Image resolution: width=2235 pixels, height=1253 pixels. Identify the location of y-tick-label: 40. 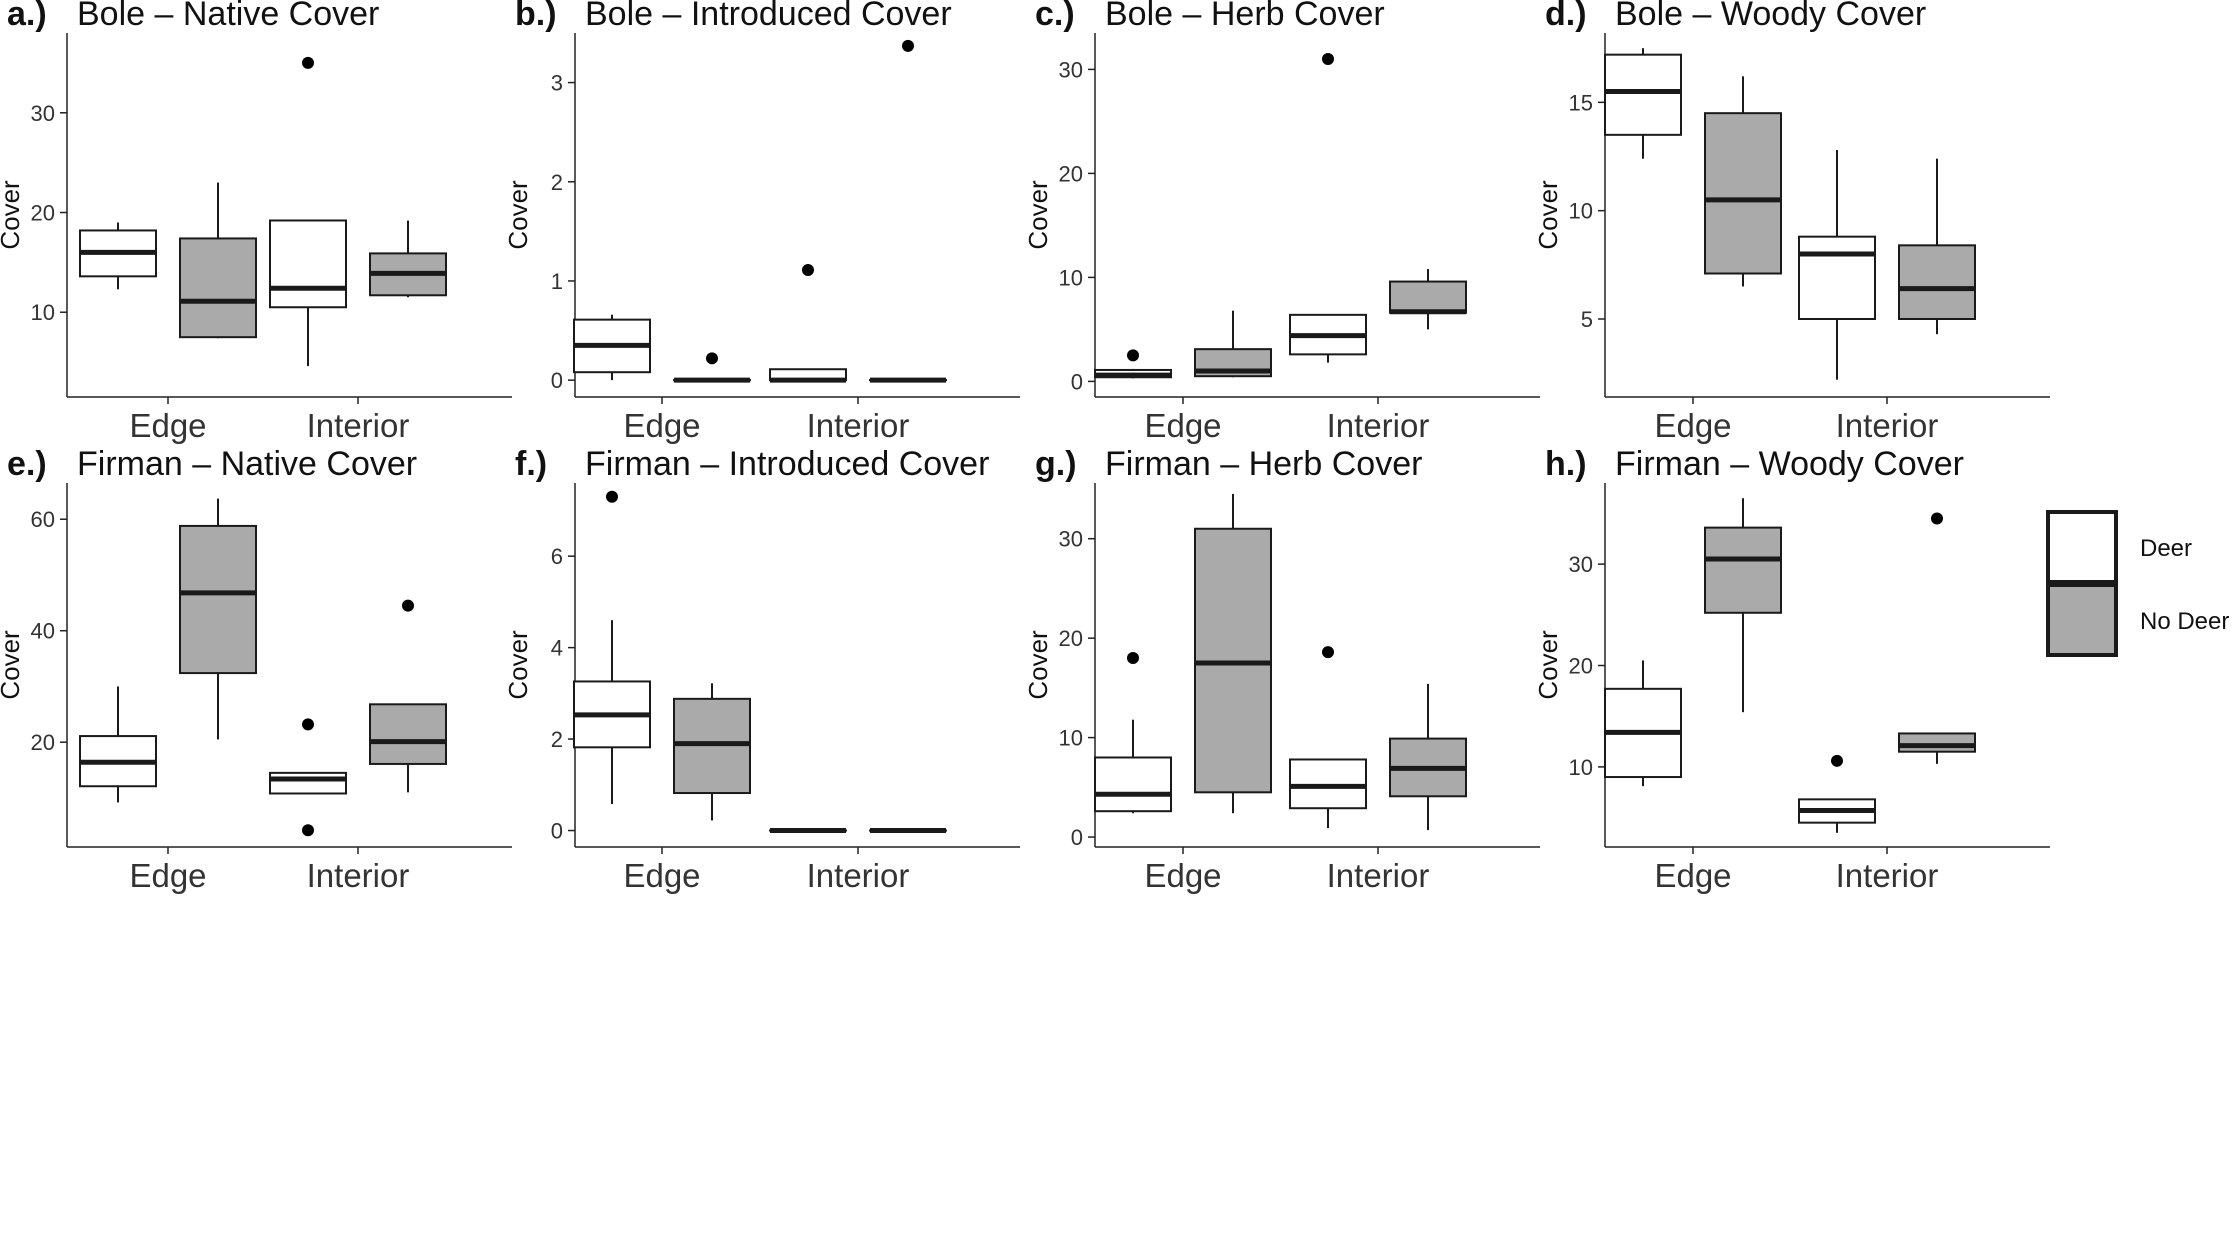
(43, 631).